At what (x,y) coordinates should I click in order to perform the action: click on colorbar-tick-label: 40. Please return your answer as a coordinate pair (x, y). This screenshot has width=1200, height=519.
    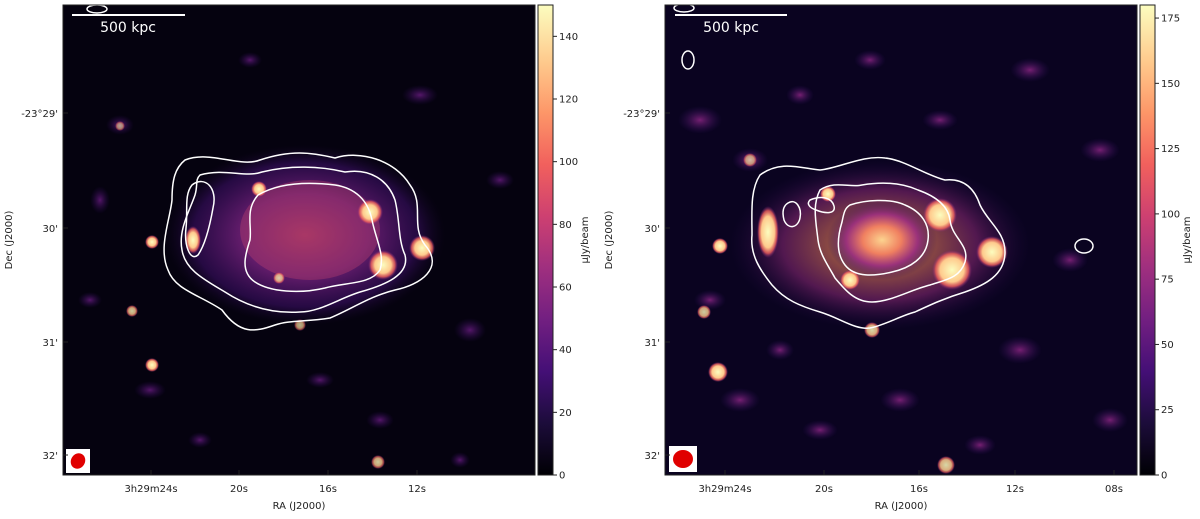
    Looking at the image, I should click on (565, 350).